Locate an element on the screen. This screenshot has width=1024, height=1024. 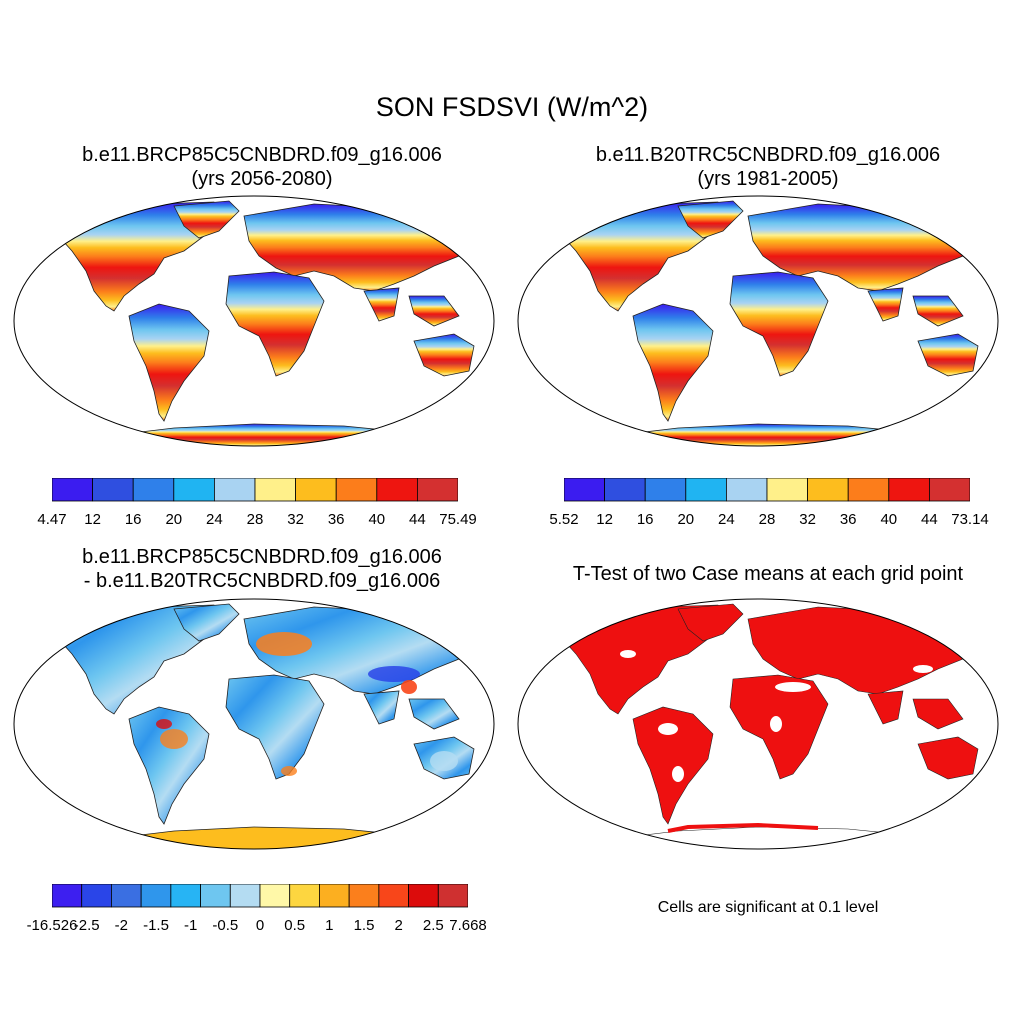
colorbar-top-left-labels: 4.47 12 16 20 24 28 32 36 40 44 75.49 is located at coordinates (256, 517).